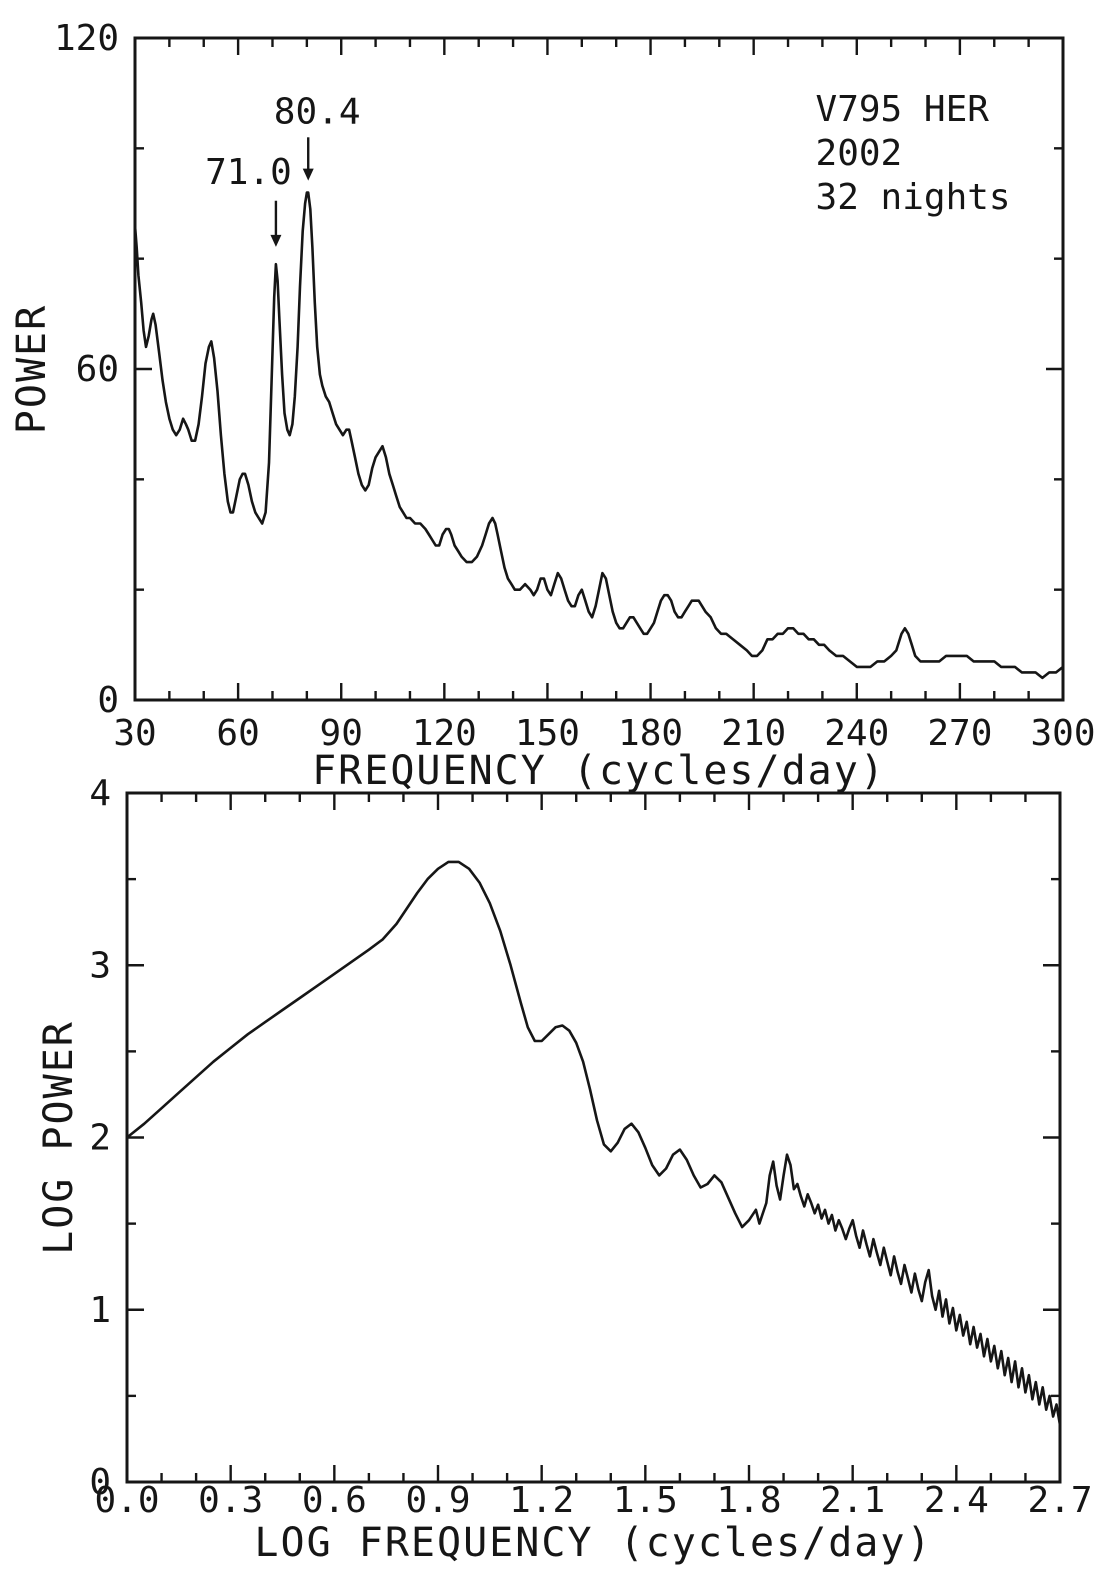 The height and width of the screenshot is (1572, 1107). Describe the element at coordinates (1062, 733) in the screenshot. I see `top-x-tick-label: 300` at that location.